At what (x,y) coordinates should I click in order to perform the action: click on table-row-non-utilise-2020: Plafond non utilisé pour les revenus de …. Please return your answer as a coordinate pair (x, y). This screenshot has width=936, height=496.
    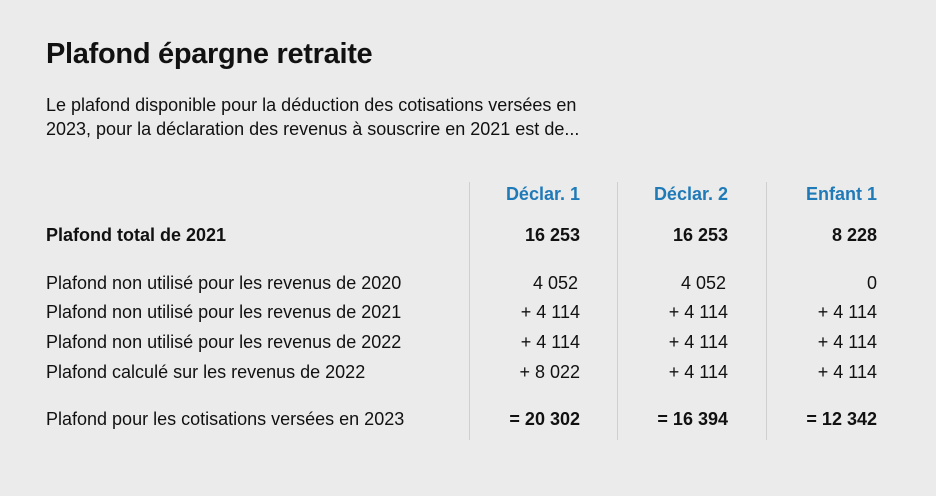
    Looking at the image, I should click on (468, 286).